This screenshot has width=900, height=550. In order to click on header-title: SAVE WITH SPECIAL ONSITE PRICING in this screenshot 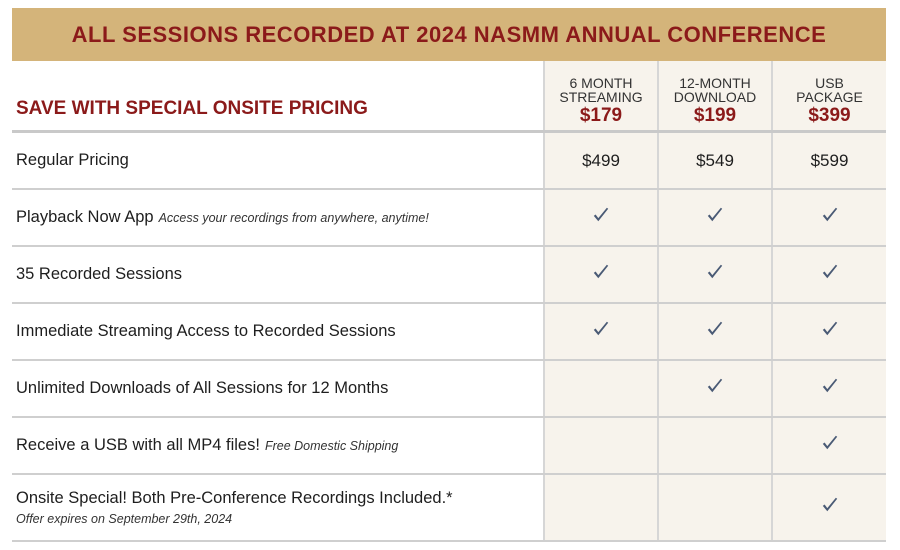, I will do `click(192, 108)`.